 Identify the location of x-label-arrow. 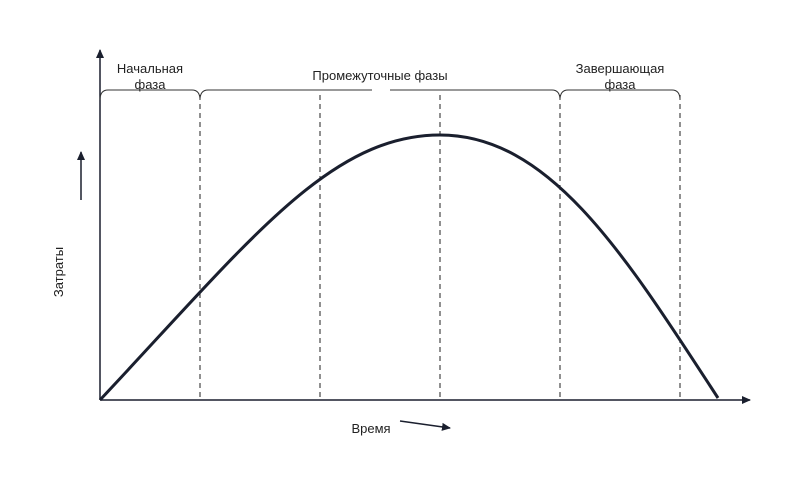
(425, 425).